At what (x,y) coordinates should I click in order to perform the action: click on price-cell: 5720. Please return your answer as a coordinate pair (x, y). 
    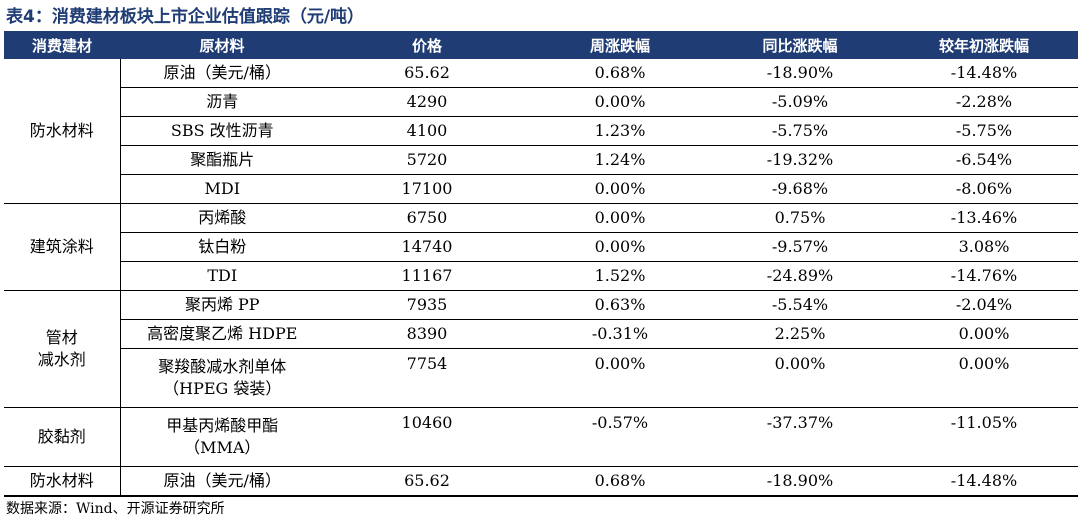
    Looking at the image, I should click on (427, 160).